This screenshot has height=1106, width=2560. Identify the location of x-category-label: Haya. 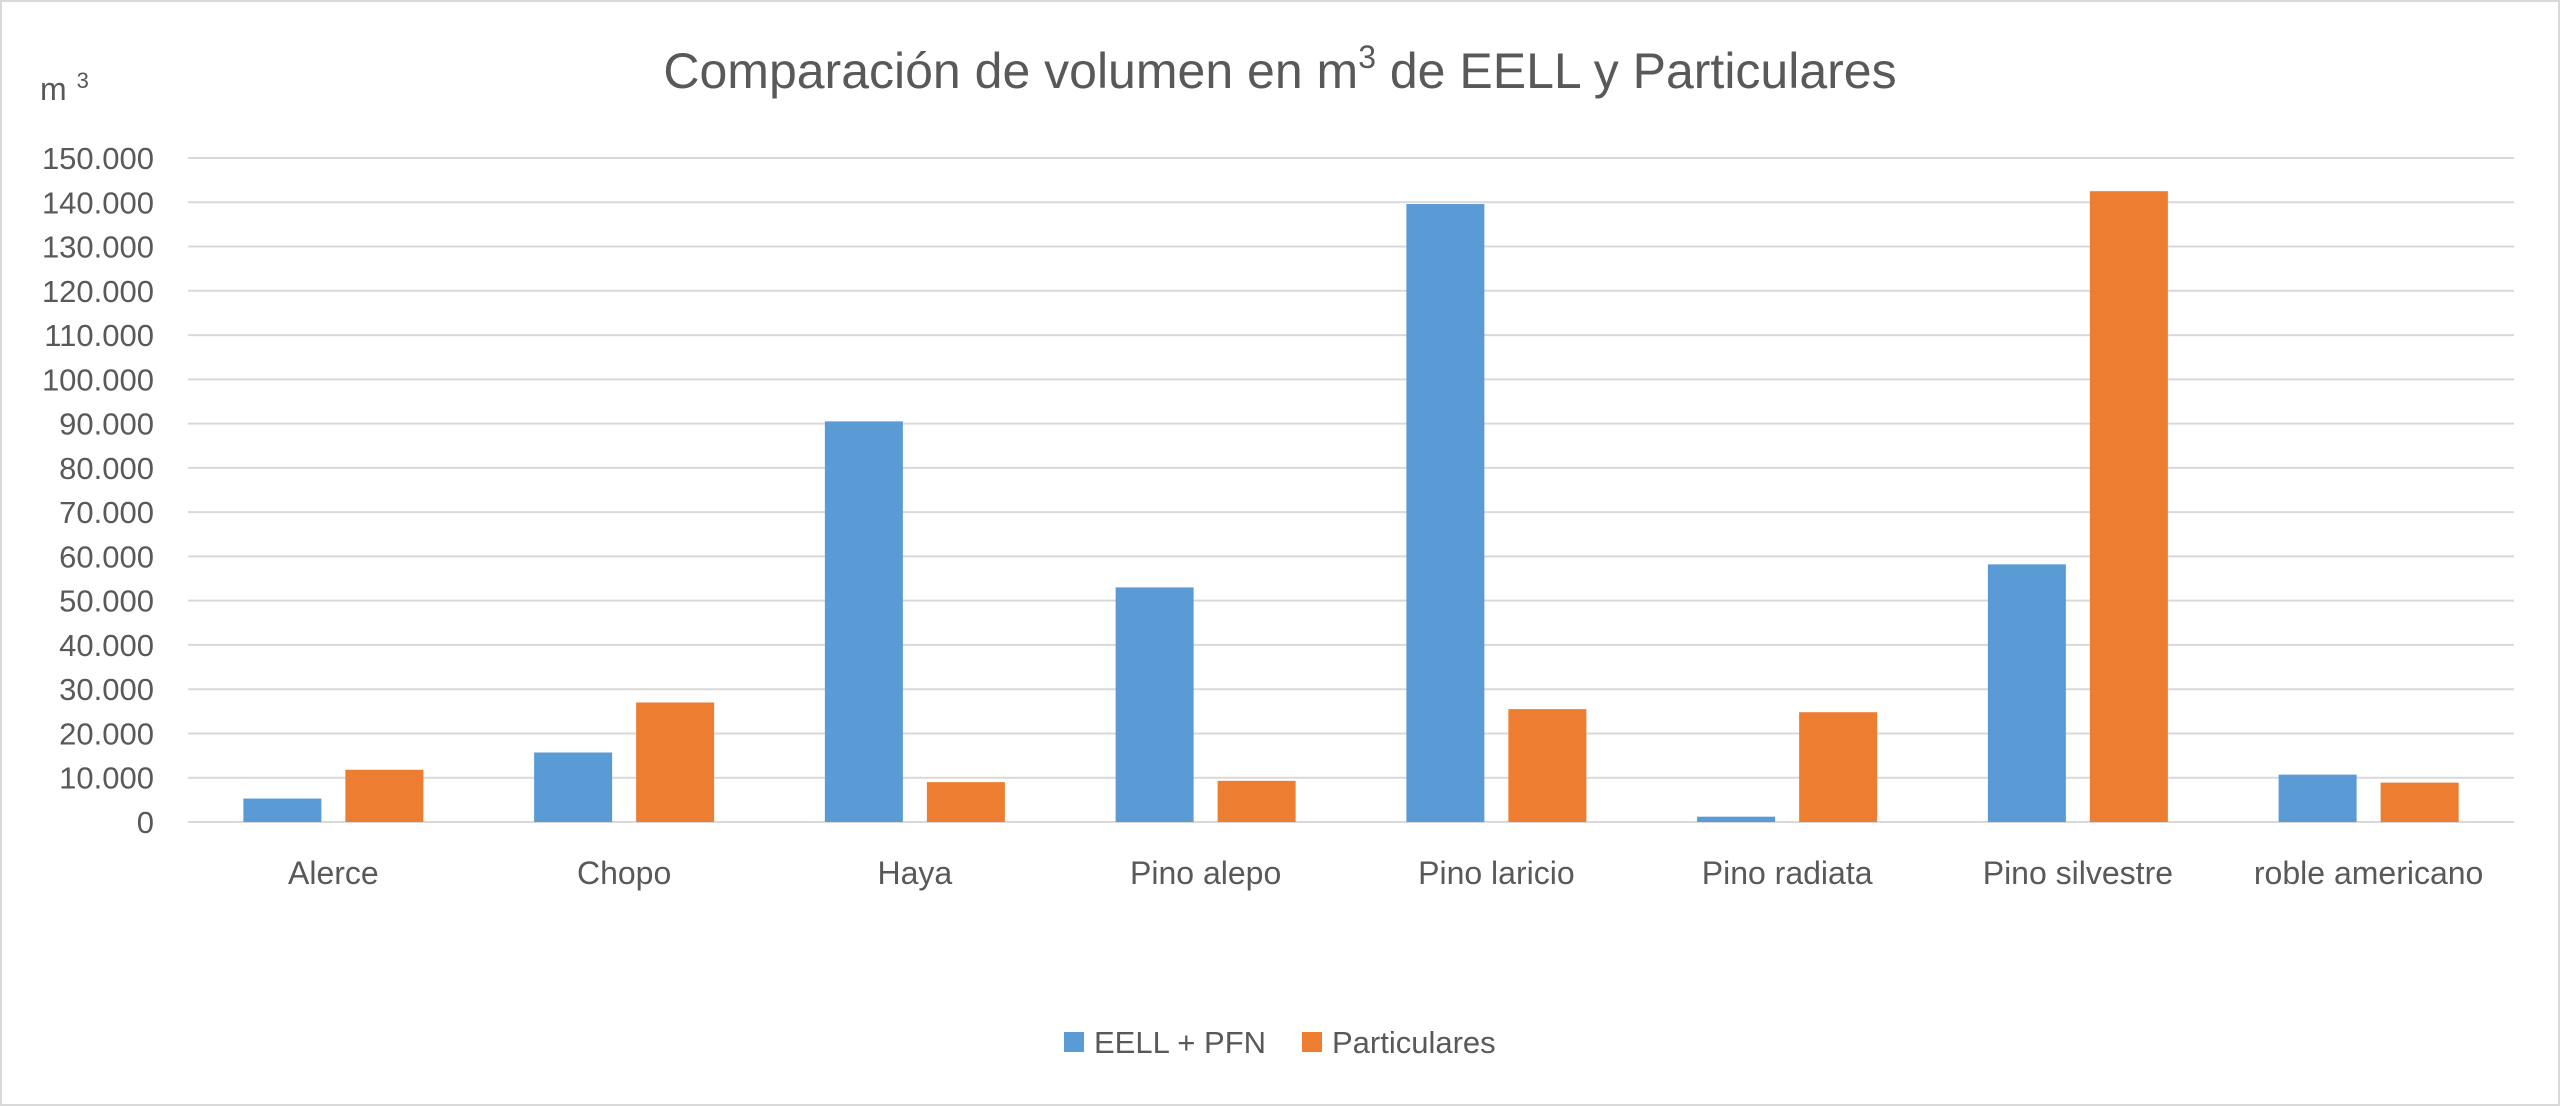
(915, 873).